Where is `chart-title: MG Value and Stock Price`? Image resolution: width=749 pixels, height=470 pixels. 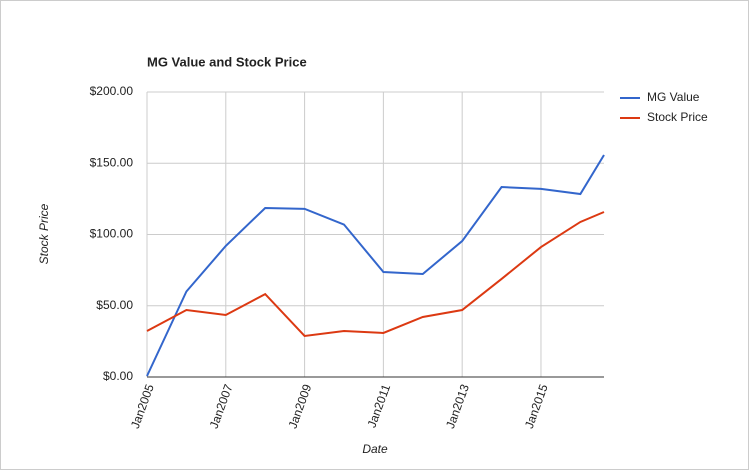 chart-title: MG Value and Stock Price is located at coordinates (227, 61).